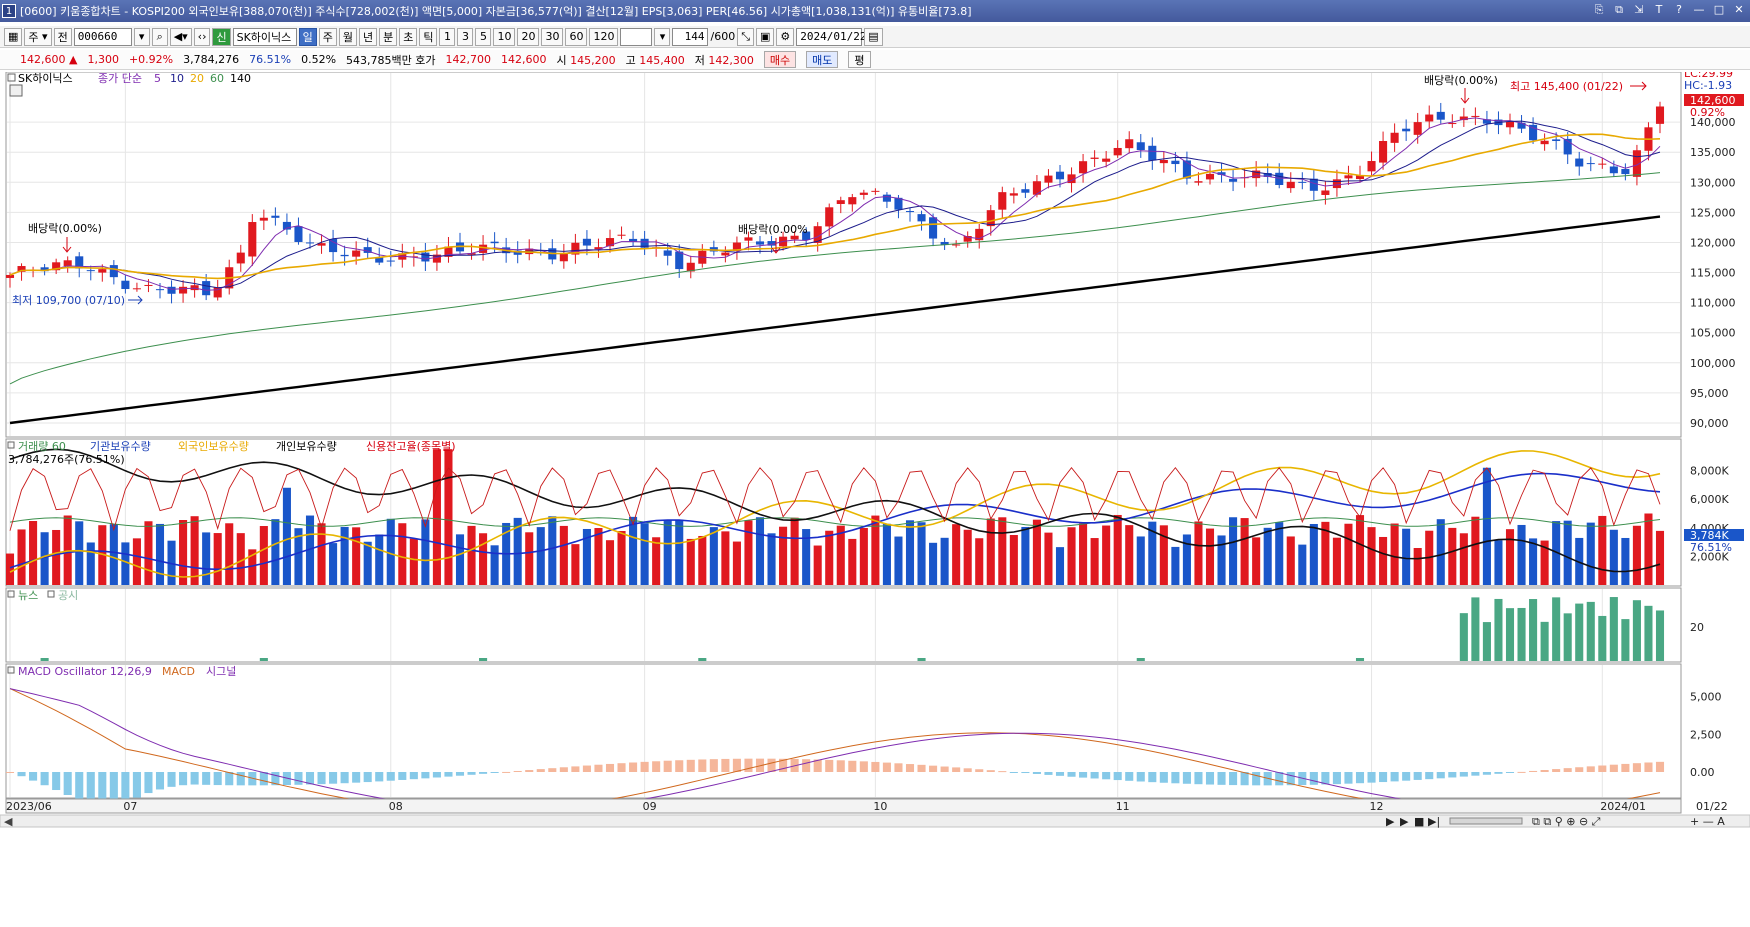 This screenshot has height=927, width=1750. I want to click on legend-ma60: 60, so click(217, 78).